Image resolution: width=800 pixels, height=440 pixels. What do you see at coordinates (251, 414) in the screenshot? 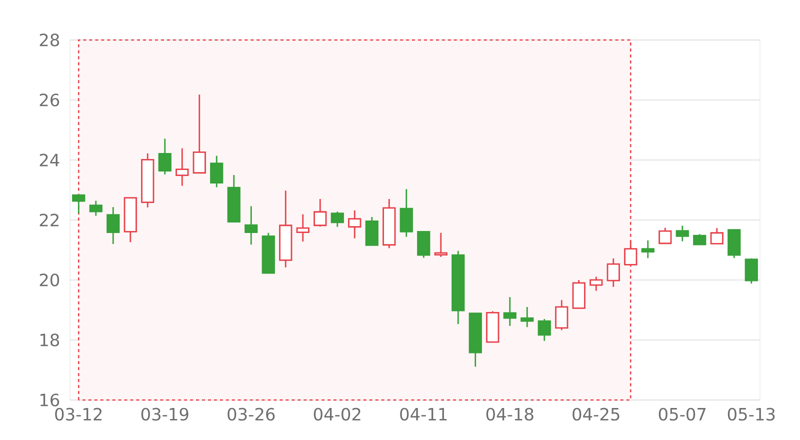
I see `x-tick-label: 03-26` at bounding box center [251, 414].